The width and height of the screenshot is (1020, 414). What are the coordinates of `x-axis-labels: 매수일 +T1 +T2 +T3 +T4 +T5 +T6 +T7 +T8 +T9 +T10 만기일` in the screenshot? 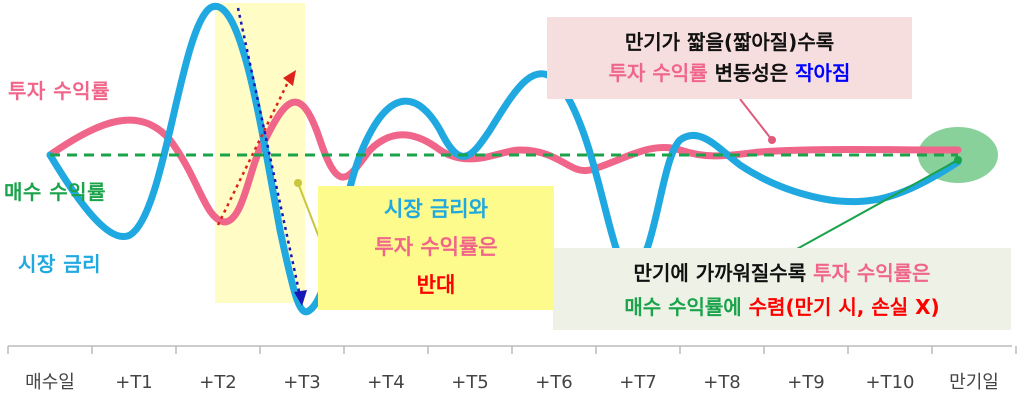 It's located at (512, 382).